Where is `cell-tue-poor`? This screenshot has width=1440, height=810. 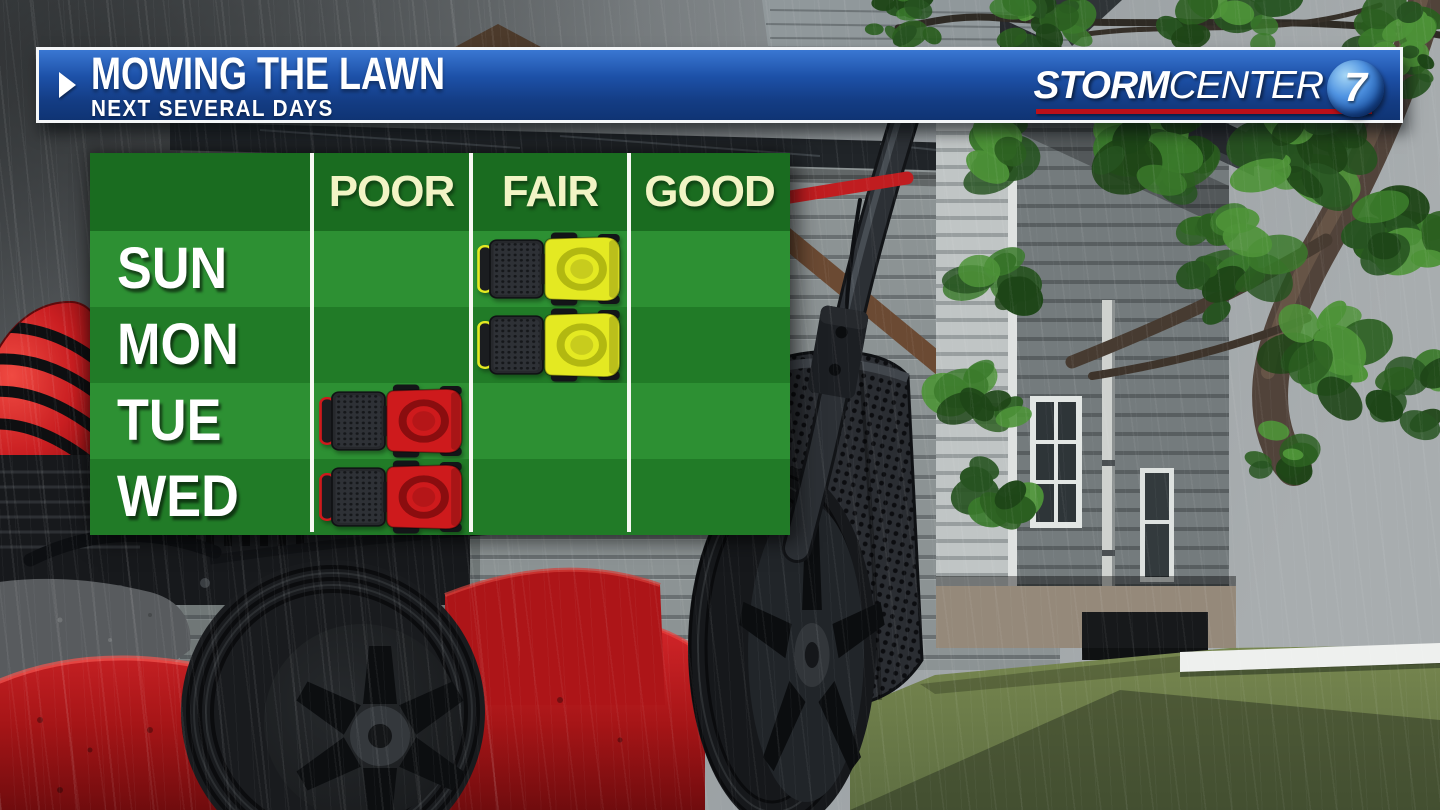 cell-tue-poor is located at coordinates (391, 421).